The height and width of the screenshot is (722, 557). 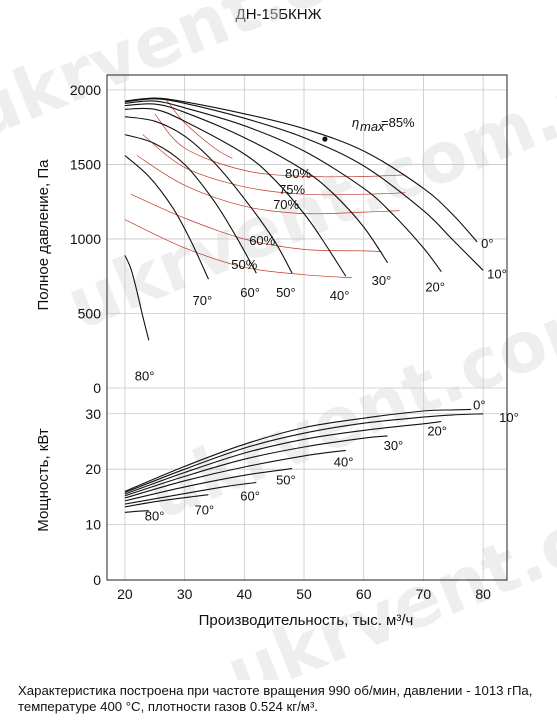 What do you see at coordinates (93, 414) in the screenshot?
I see `power-tick-label: 30` at bounding box center [93, 414].